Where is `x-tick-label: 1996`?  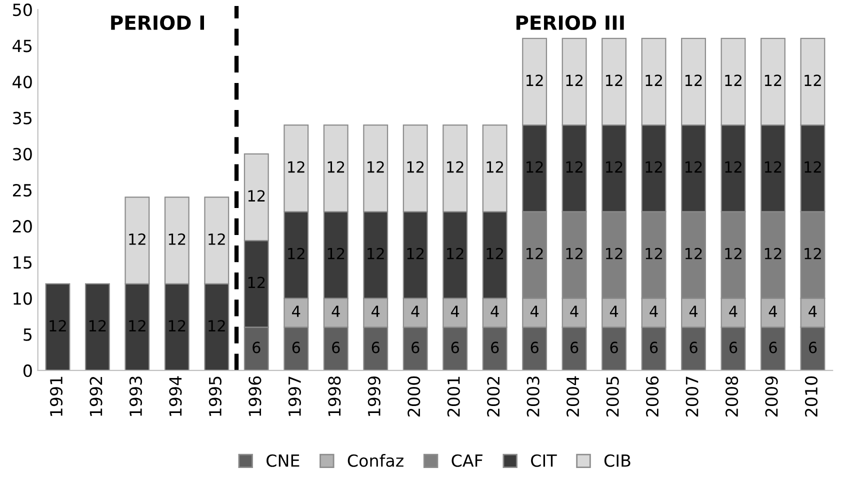
x-tick-label: 1996 is located at coordinates (255, 396).